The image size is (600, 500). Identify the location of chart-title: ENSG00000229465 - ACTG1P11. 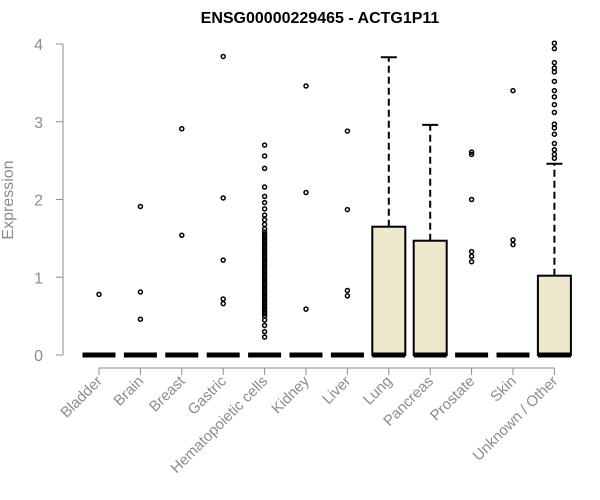
(320, 18).